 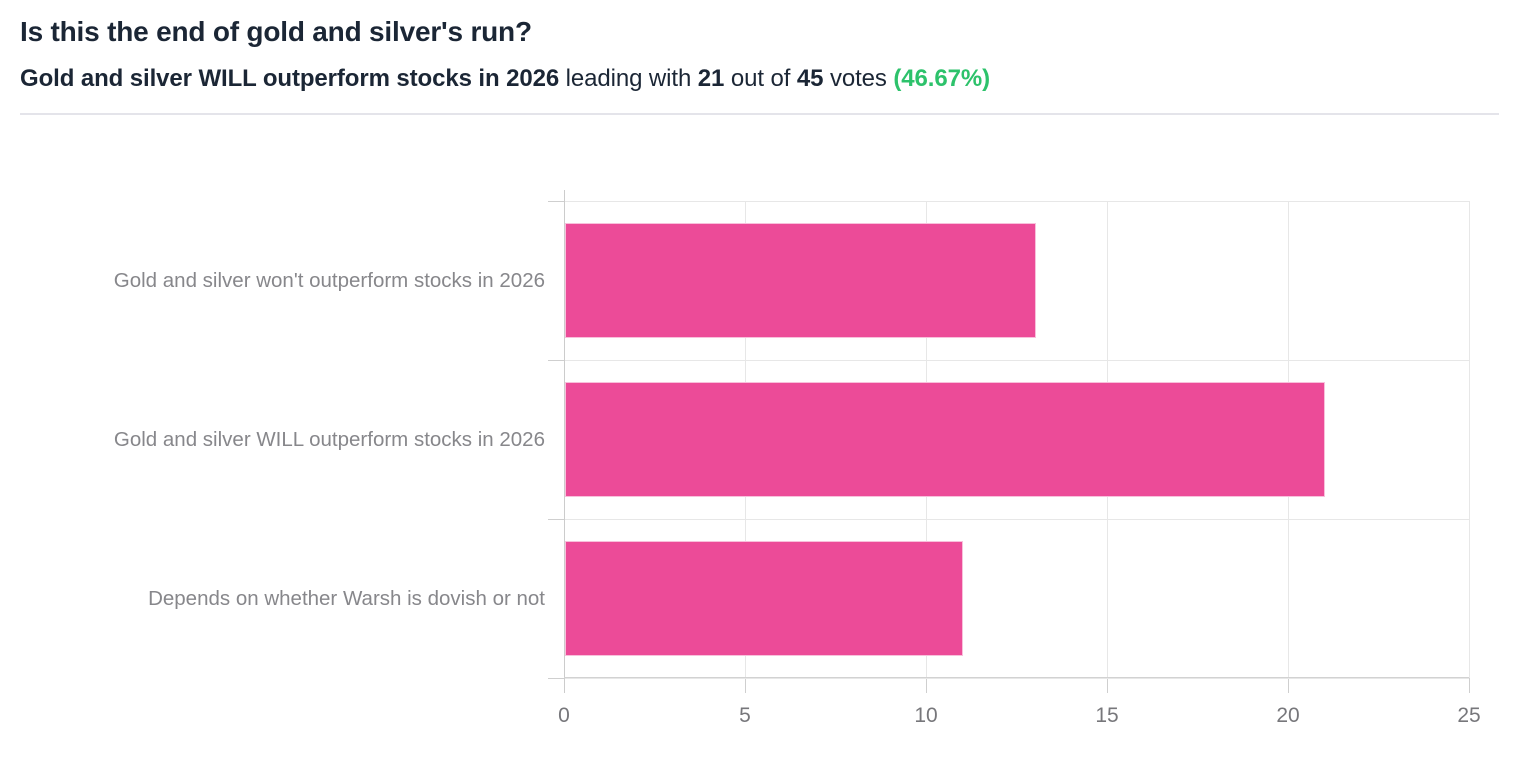 I want to click on summary-text: out of, so click(x=760, y=78).